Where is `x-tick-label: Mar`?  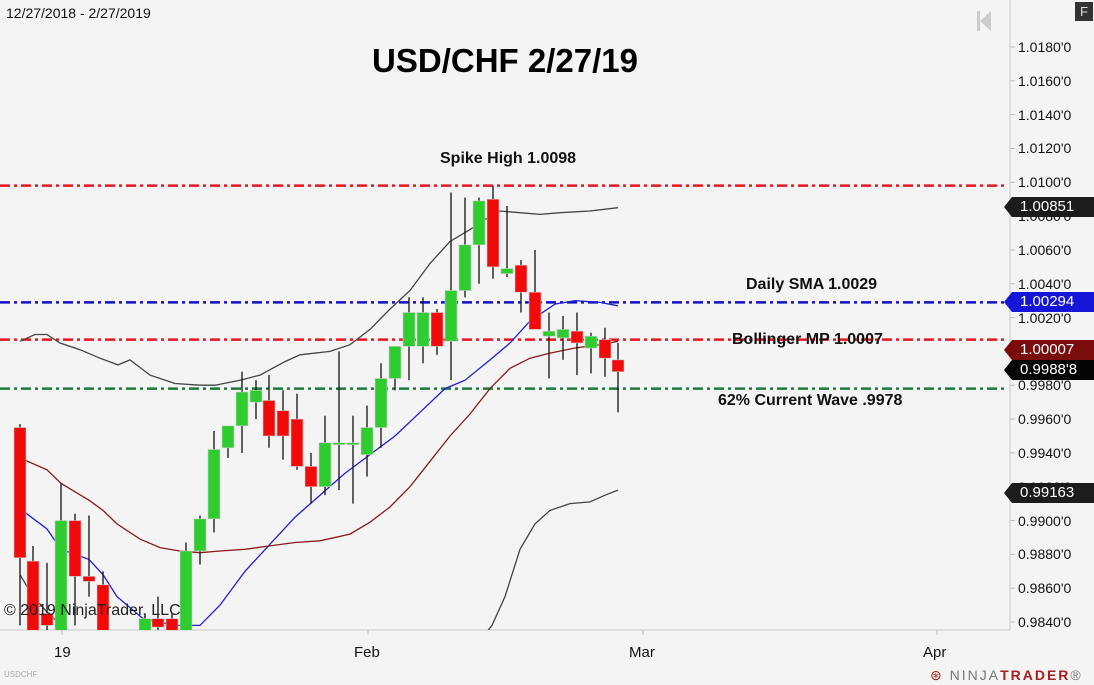 x-tick-label: Mar is located at coordinates (642, 652).